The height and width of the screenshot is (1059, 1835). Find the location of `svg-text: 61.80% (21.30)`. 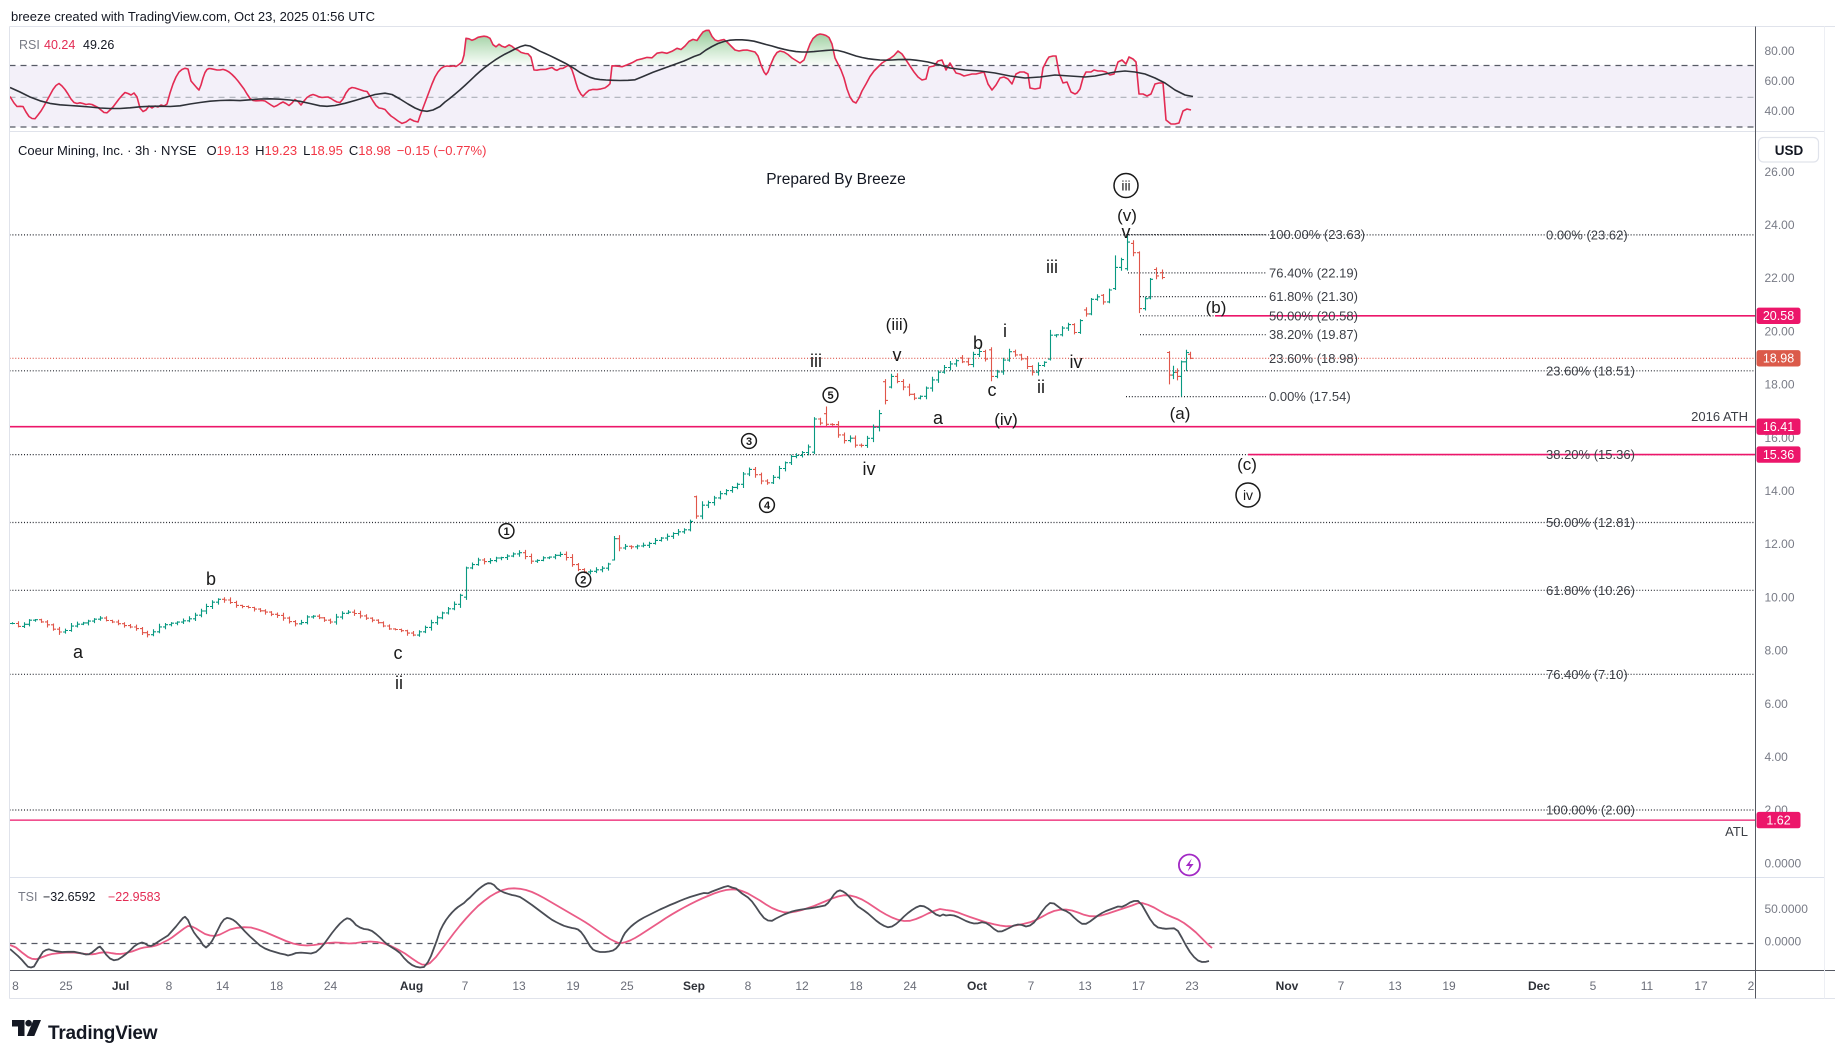

svg-text: 61.80% (21.30) is located at coordinates (1313, 296).